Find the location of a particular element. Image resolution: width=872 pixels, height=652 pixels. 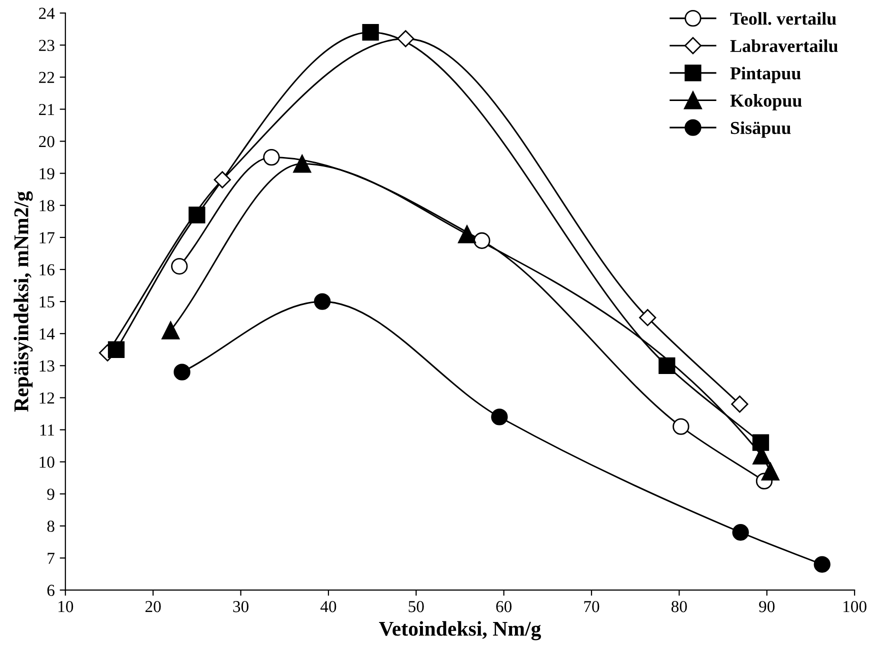

x-tick-label: 50 is located at coordinates (416, 606).